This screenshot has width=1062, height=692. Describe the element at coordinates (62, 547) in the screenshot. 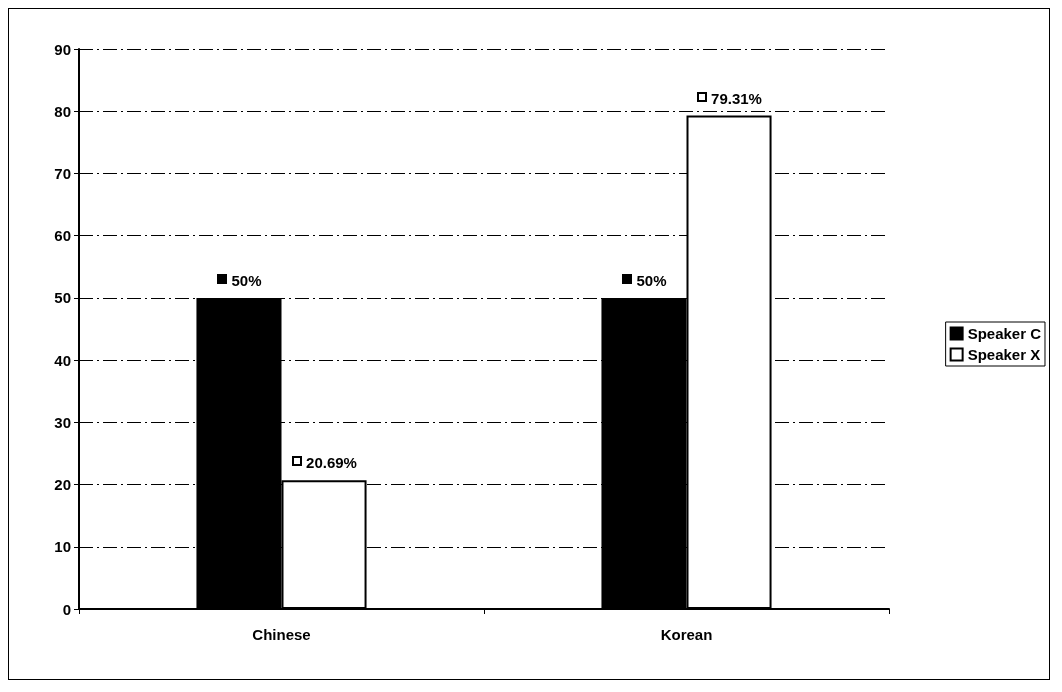

I see `y-tick-label: 10` at that location.